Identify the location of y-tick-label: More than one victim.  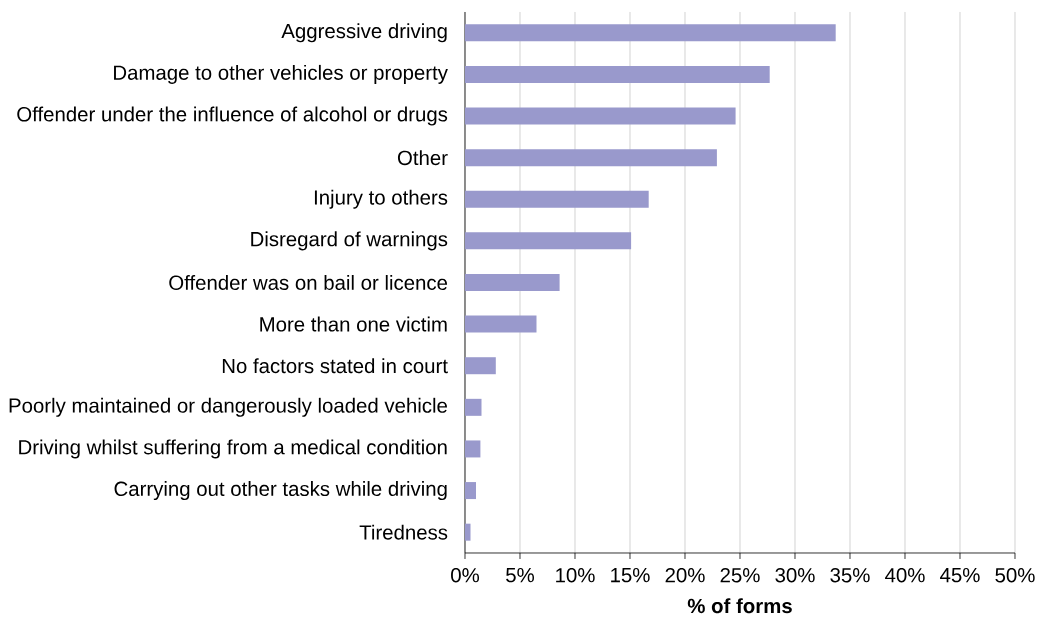
(353, 324).